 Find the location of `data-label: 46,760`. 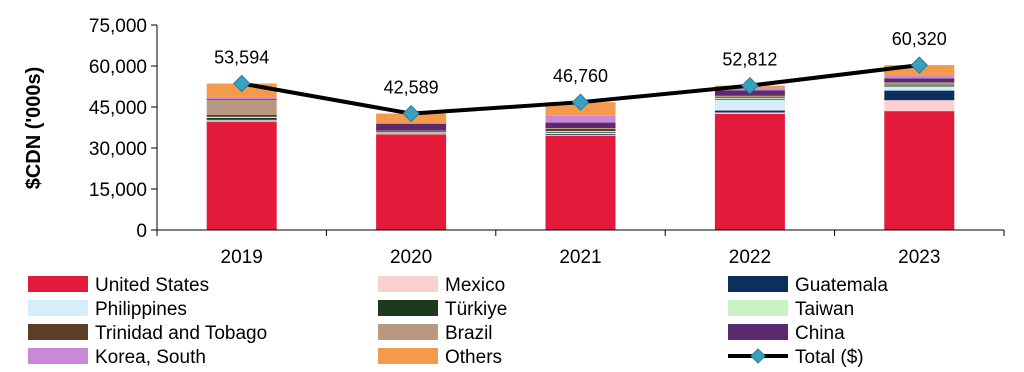

data-label: 46,760 is located at coordinates (580, 76).